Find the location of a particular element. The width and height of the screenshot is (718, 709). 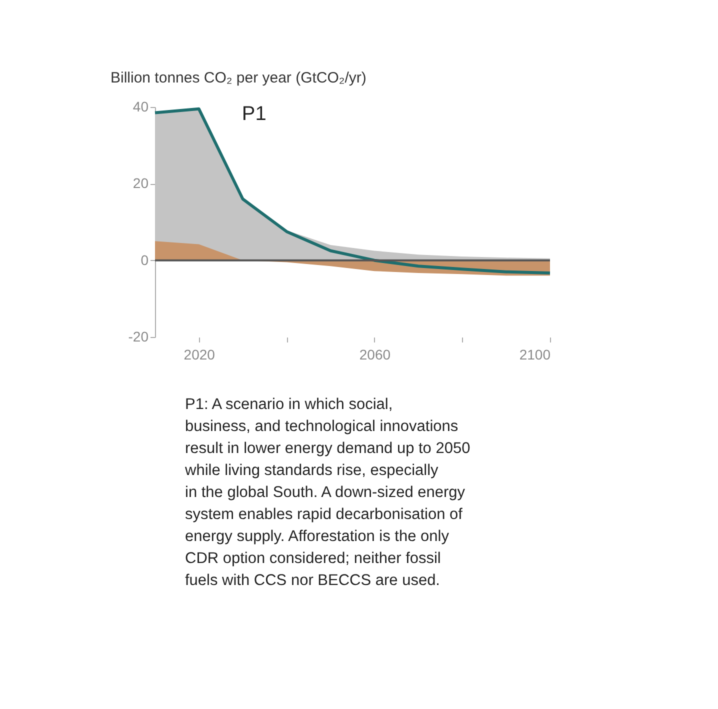

x-tick-label: 2020 is located at coordinates (200, 354).